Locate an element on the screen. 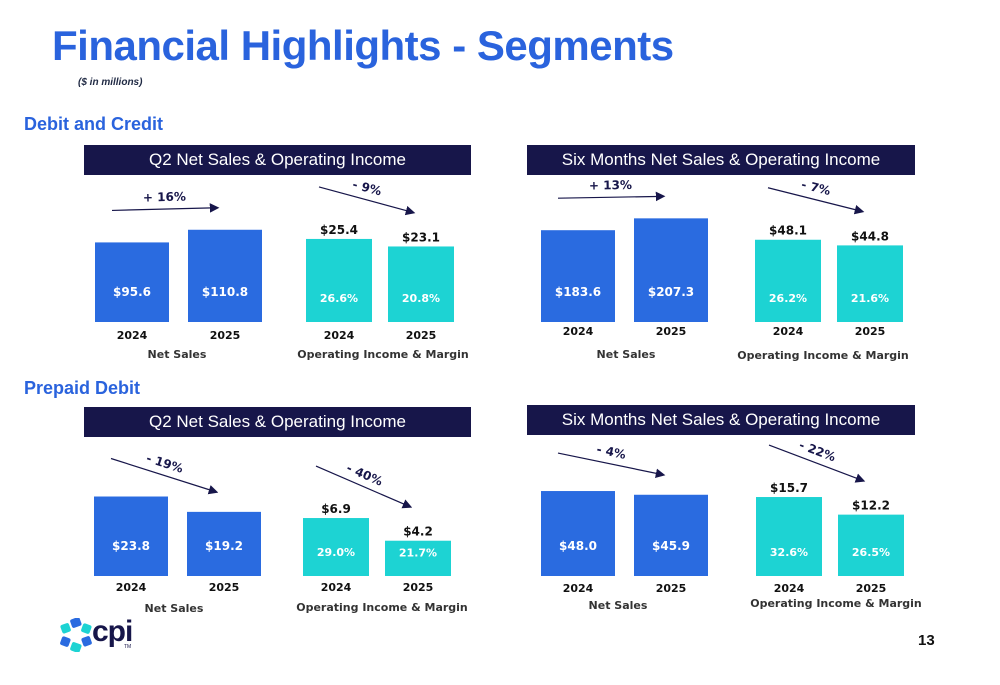 Image resolution: width=1000 pixels, height=685 pixels. net-sales-data-label: $23.8 is located at coordinates (131, 546).